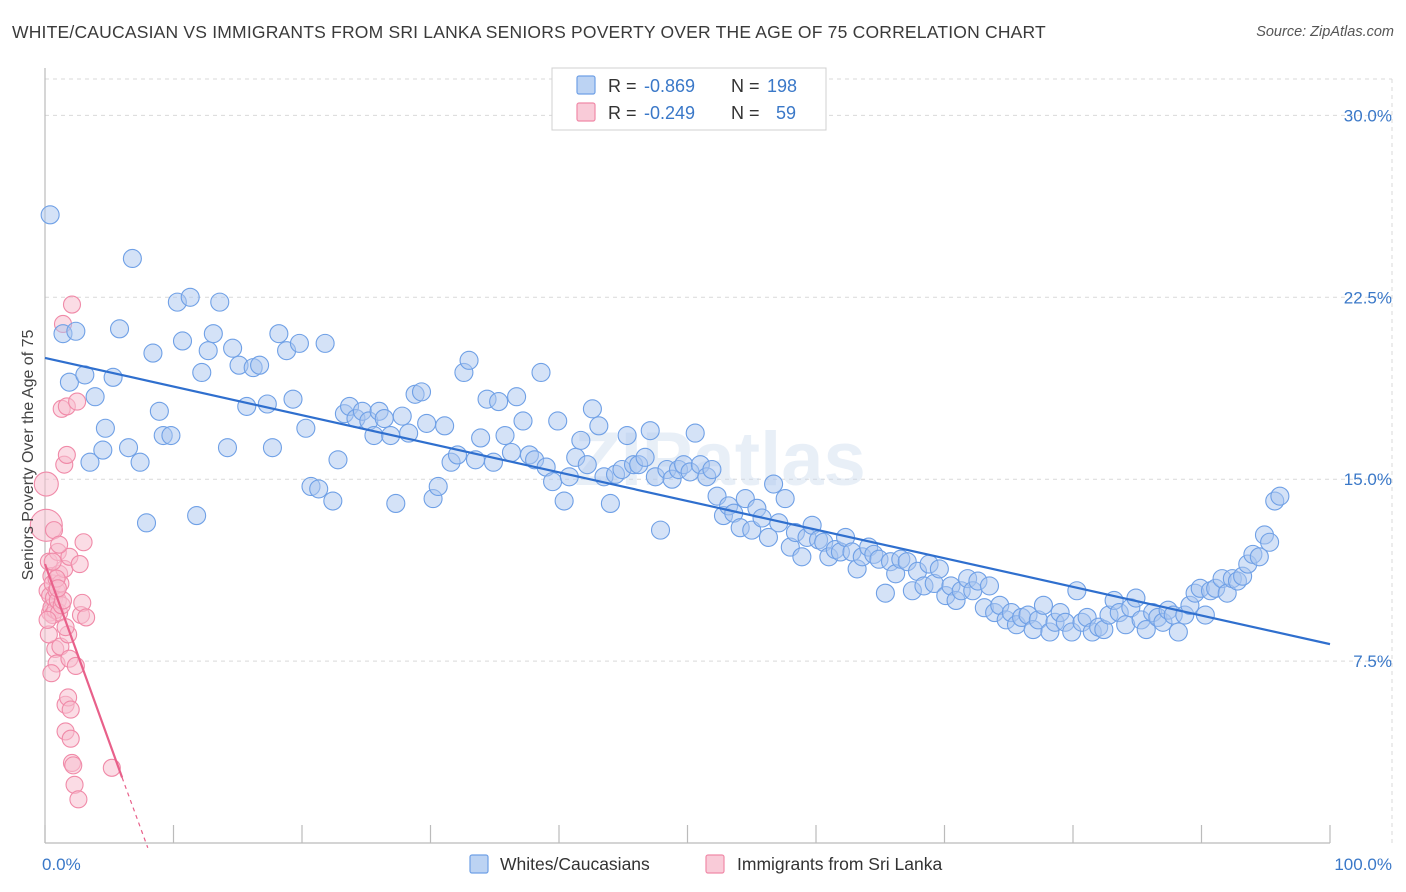  What do you see at coordinates (745, 113) in the screenshot?
I see `legend-n-label-2: N =` at bounding box center [745, 113].